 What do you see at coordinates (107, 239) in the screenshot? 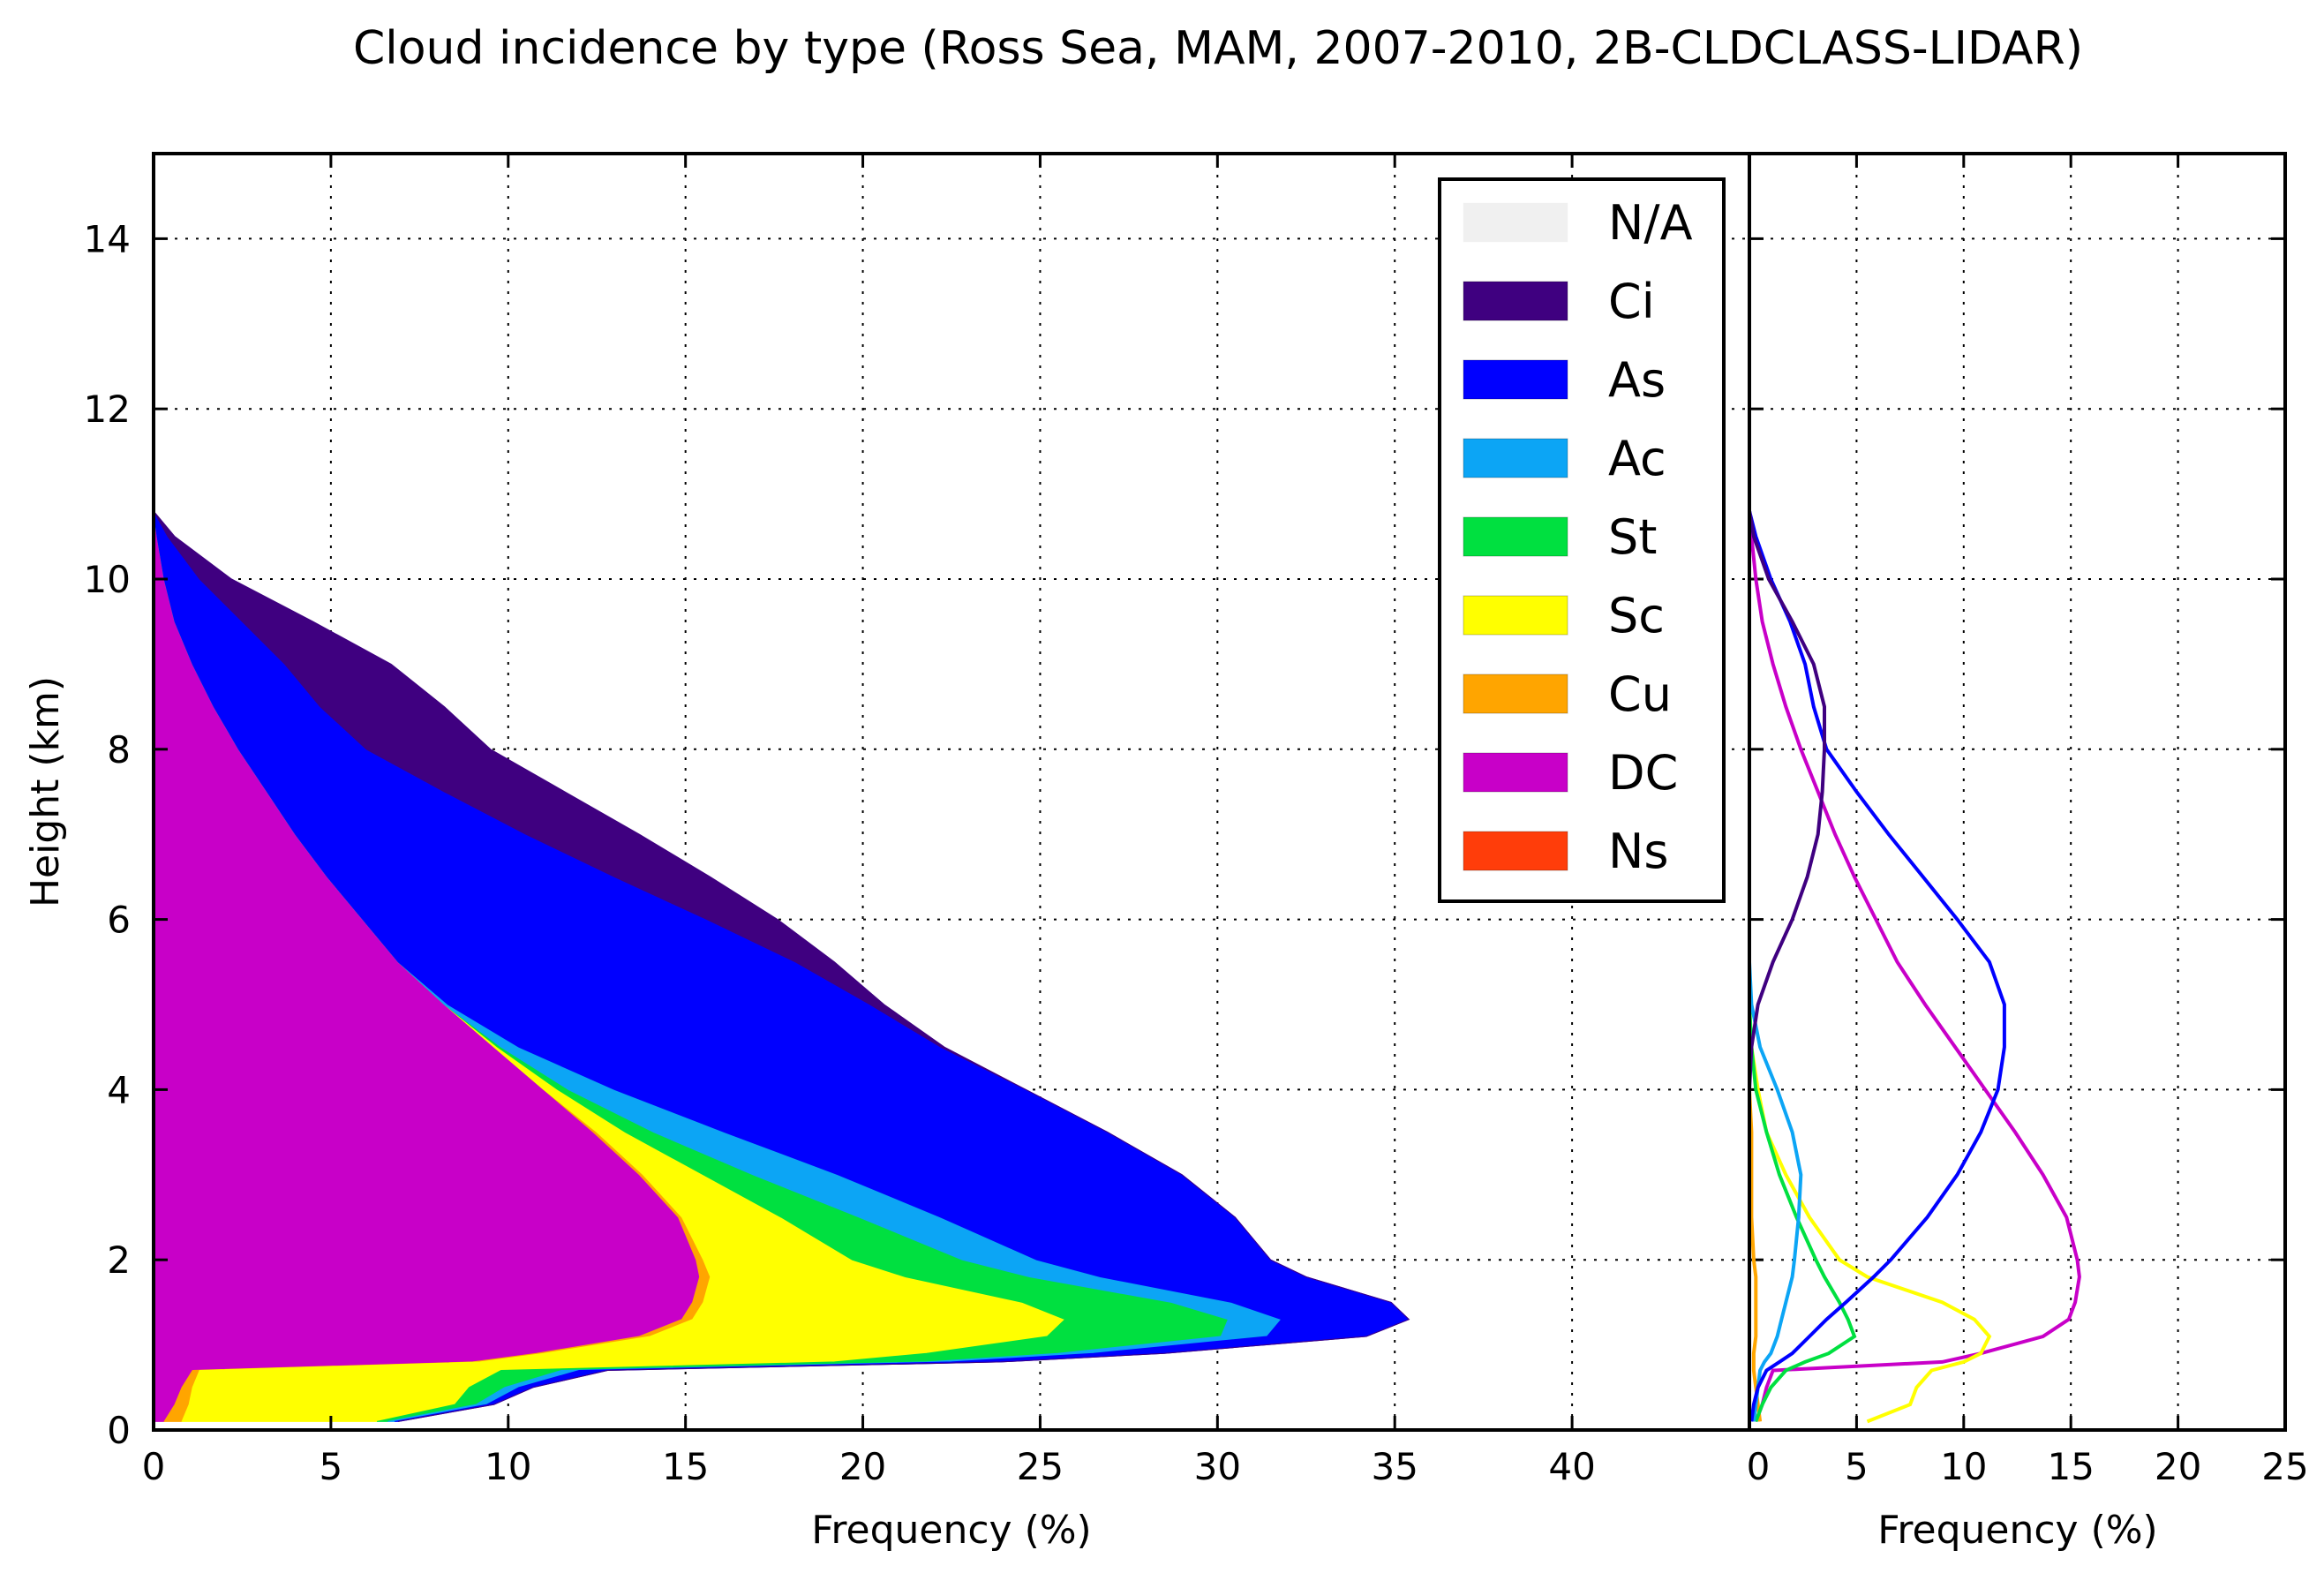
I see `y-tick-label: 14` at bounding box center [107, 239].